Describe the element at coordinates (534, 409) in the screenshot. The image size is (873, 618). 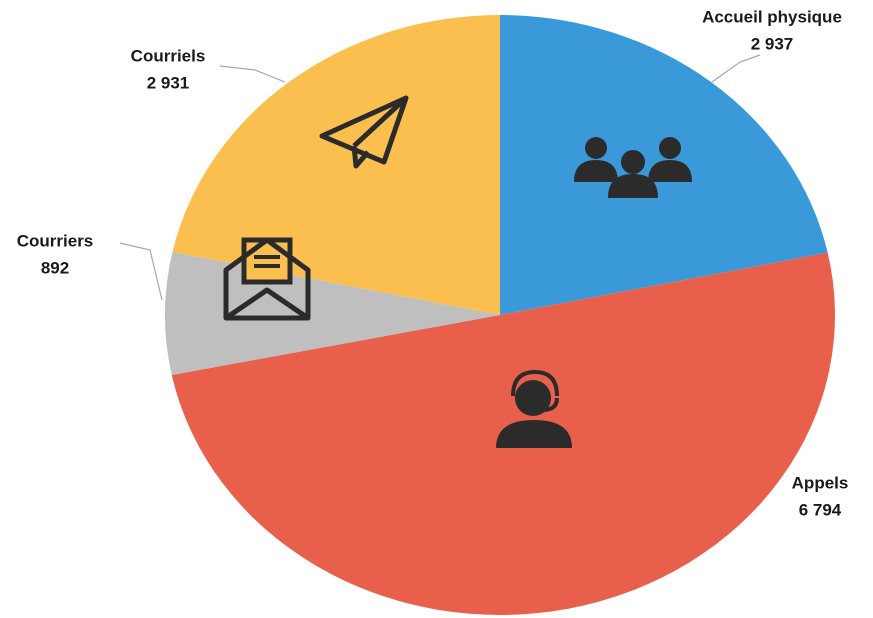
I see `icon-headset` at that location.